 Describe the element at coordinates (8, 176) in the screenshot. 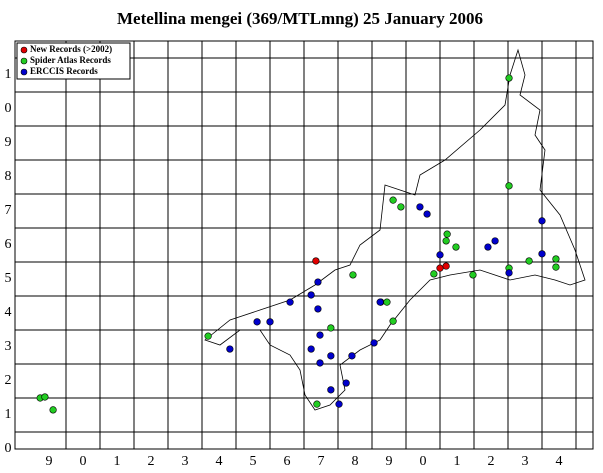

I see `y-tick-label: 8` at that location.